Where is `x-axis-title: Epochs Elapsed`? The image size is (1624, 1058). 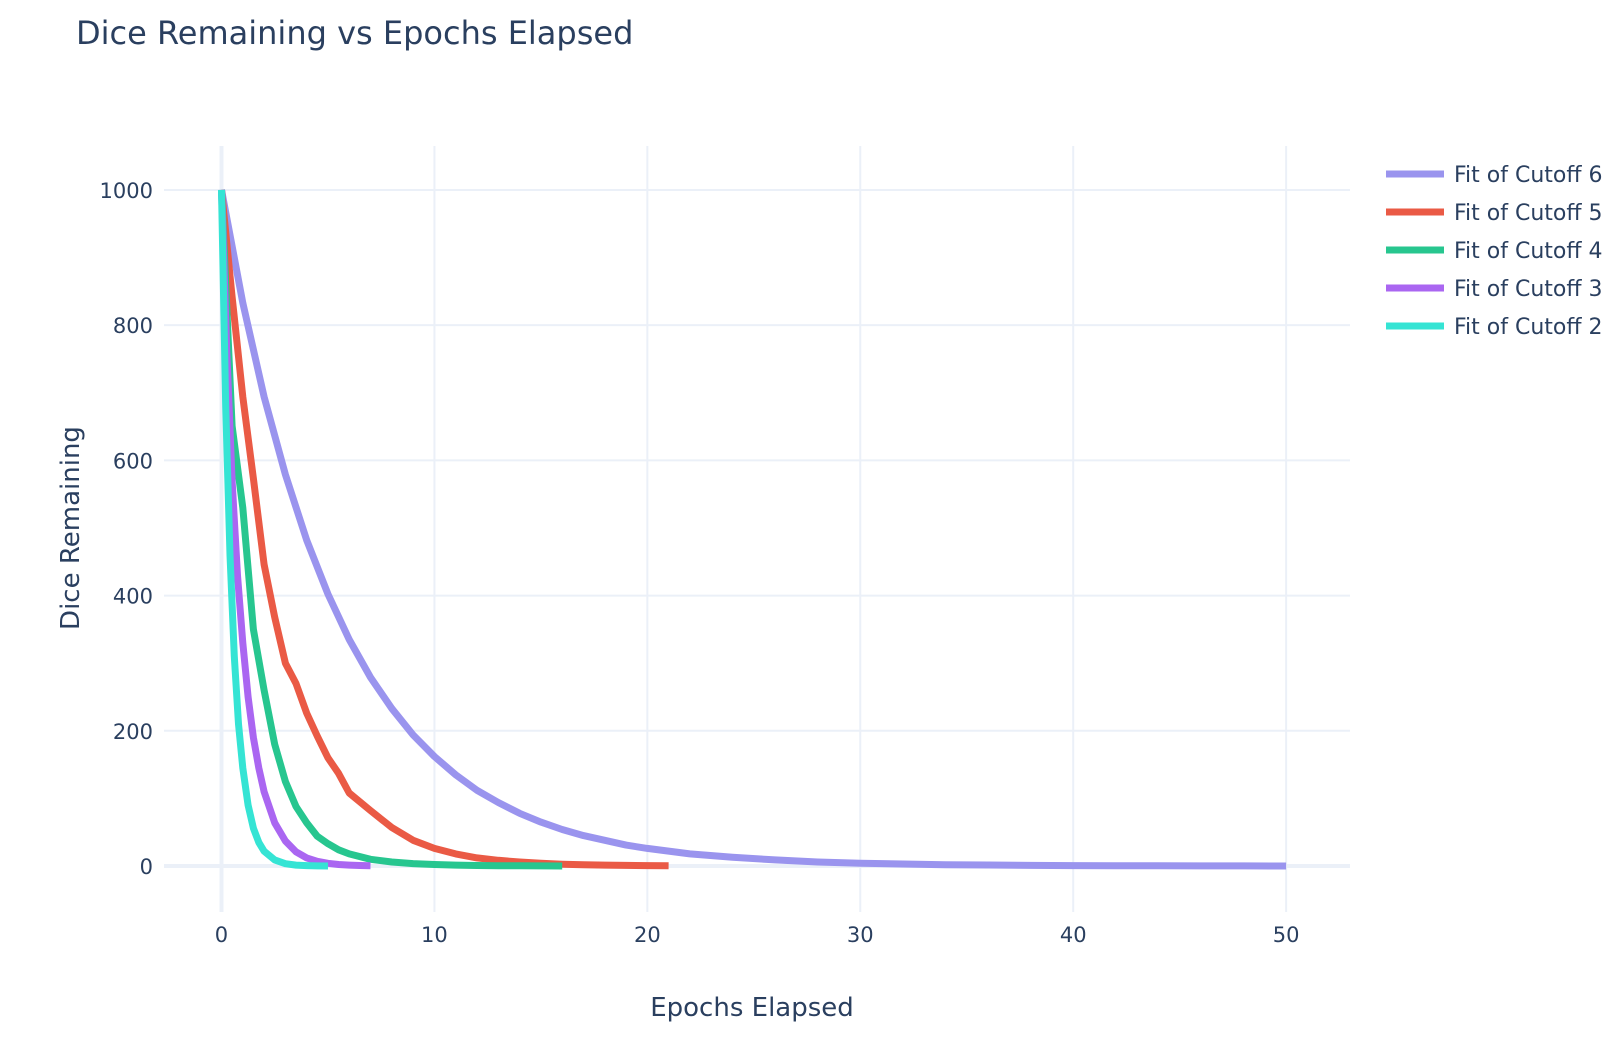 x-axis-title: Epochs Elapsed is located at coordinates (752, 1008).